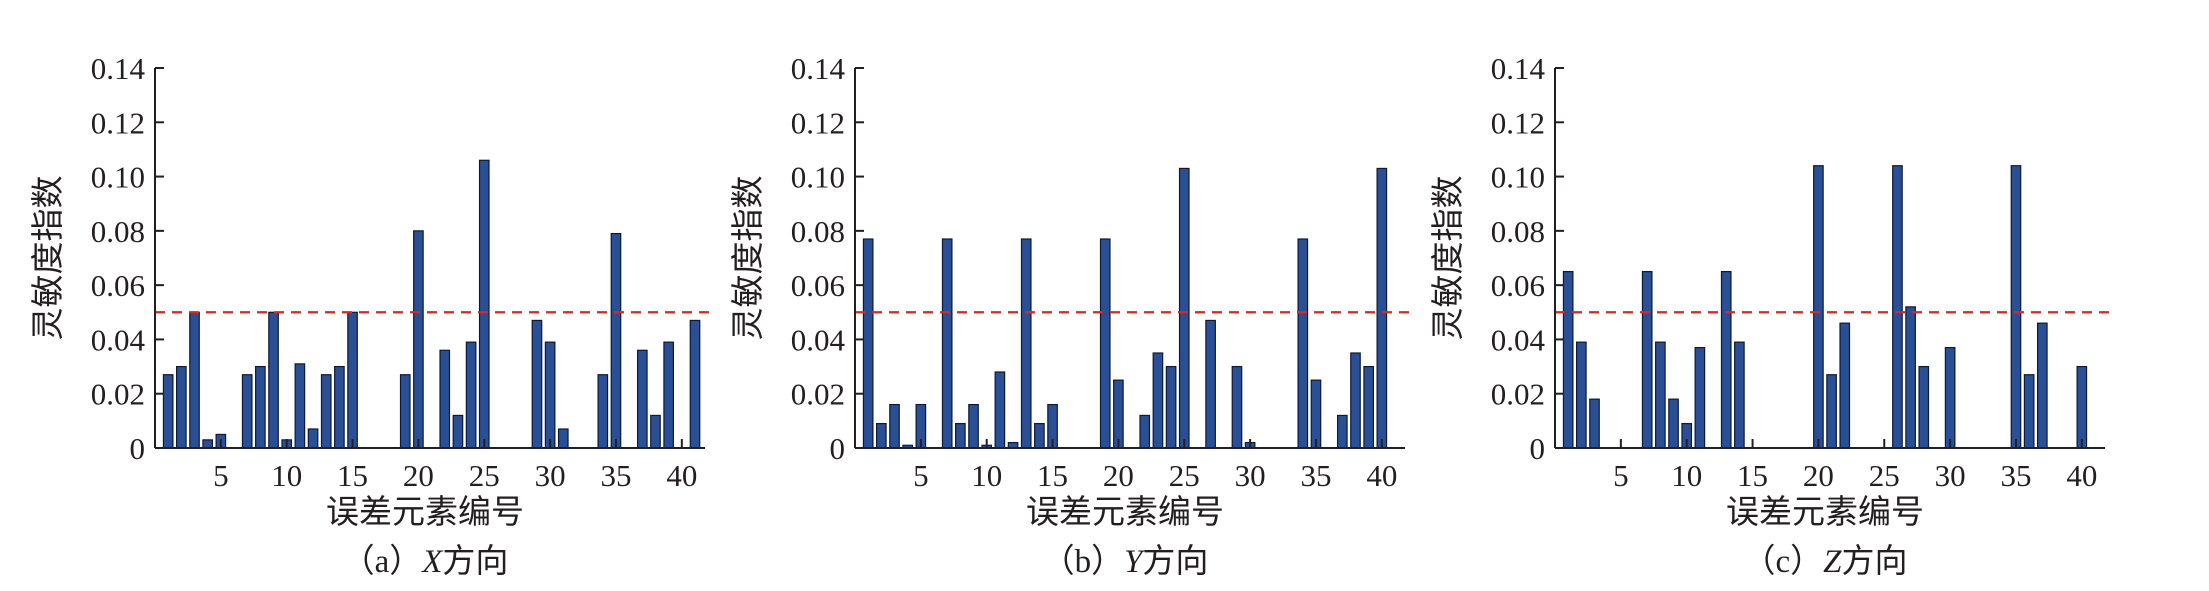 The image size is (2209, 591). Describe the element at coordinates (118, 68) in the screenshot. I see `y-tick-label: 0.14` at that location.